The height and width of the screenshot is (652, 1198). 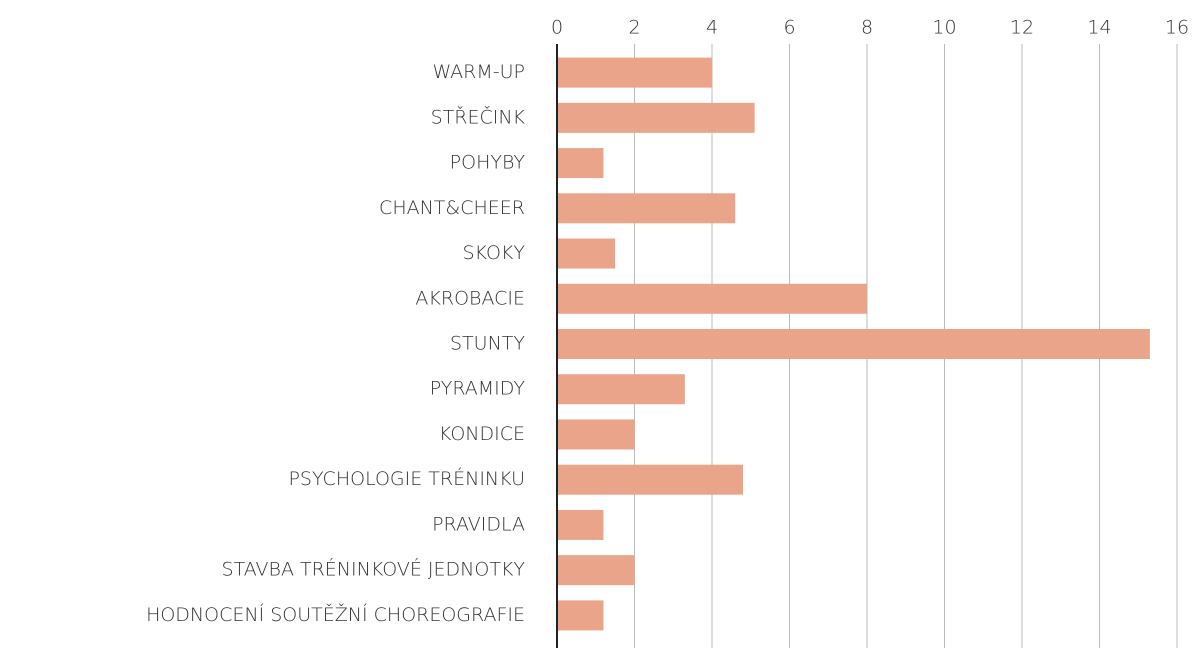 I want to click on x-tick-label: 8, so click(x=867, y=28).